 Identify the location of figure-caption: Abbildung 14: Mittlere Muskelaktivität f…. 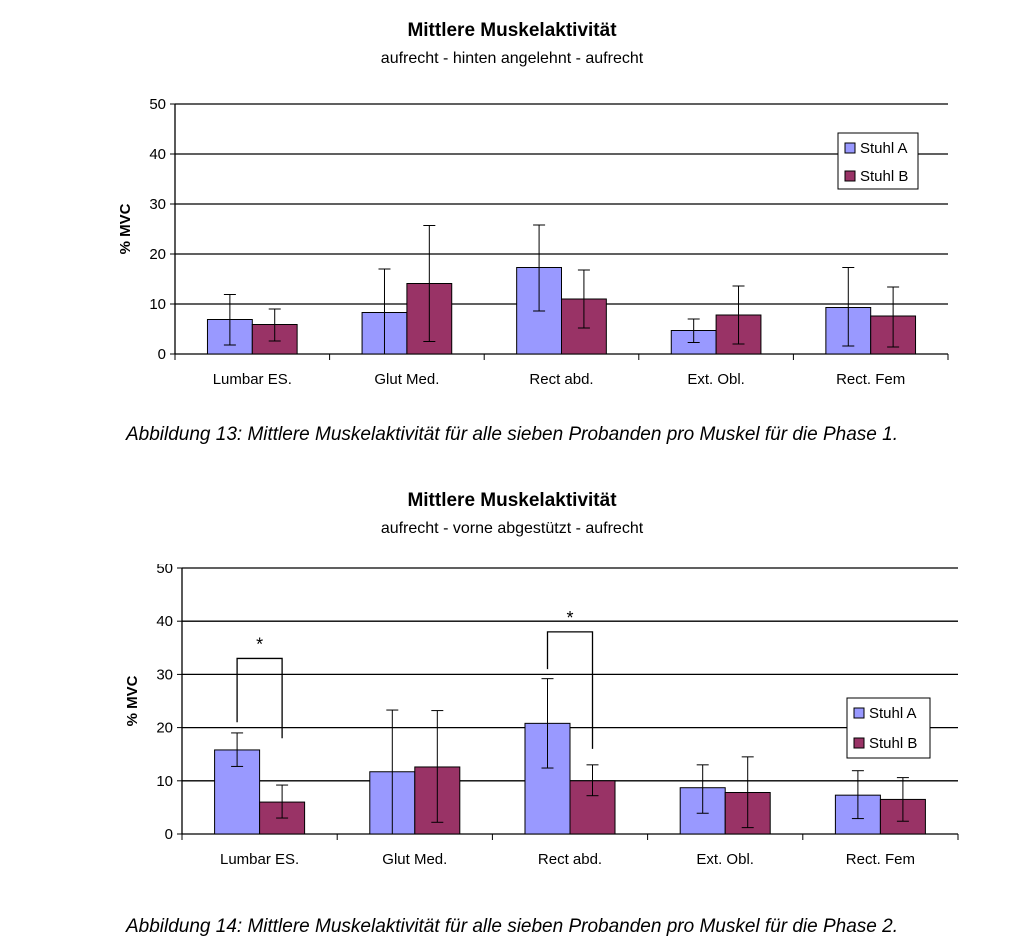
(512, 926).